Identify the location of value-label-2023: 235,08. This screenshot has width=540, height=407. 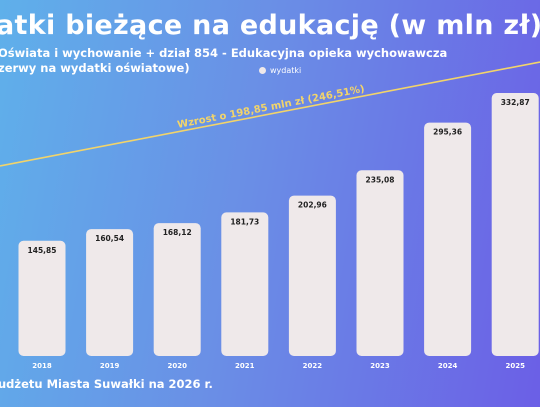
(380, 179).